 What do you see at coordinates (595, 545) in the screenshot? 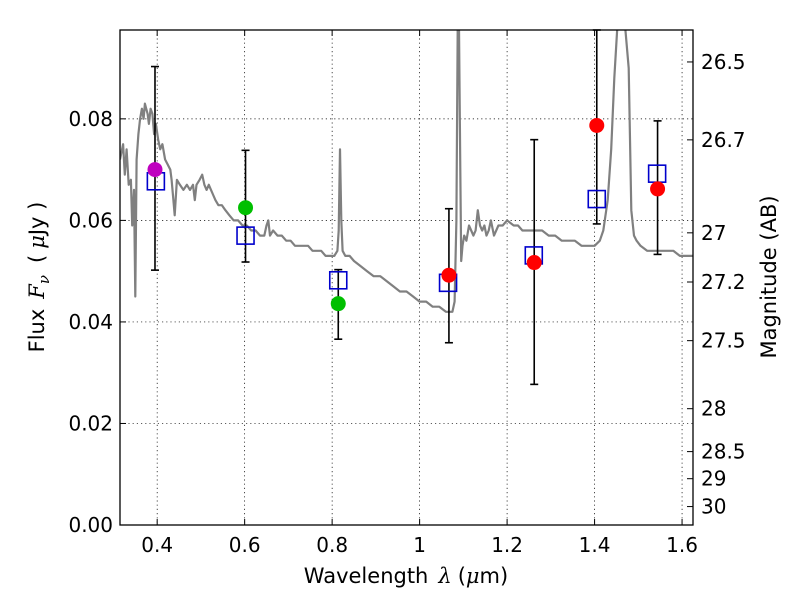
I see `x-tick-label: 1.4` at bounding box center [595, 545].